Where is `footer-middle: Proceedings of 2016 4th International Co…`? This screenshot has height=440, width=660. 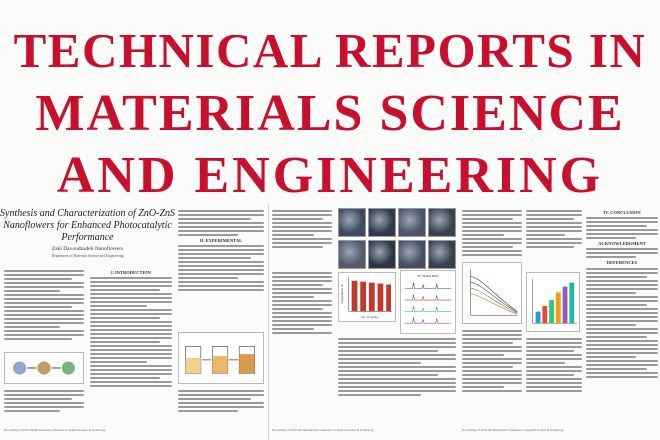
footer-middle: Proceedings of 2016 4th International Co… is located at coordinates (323, 430).